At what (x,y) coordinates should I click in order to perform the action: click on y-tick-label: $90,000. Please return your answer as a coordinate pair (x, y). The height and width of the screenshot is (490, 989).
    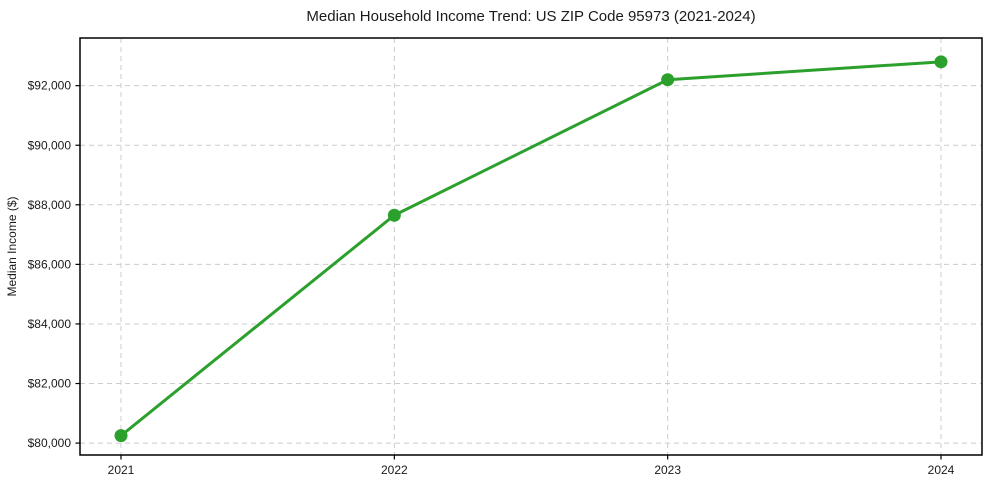
    Looking at the image, I should click on (50, 145).